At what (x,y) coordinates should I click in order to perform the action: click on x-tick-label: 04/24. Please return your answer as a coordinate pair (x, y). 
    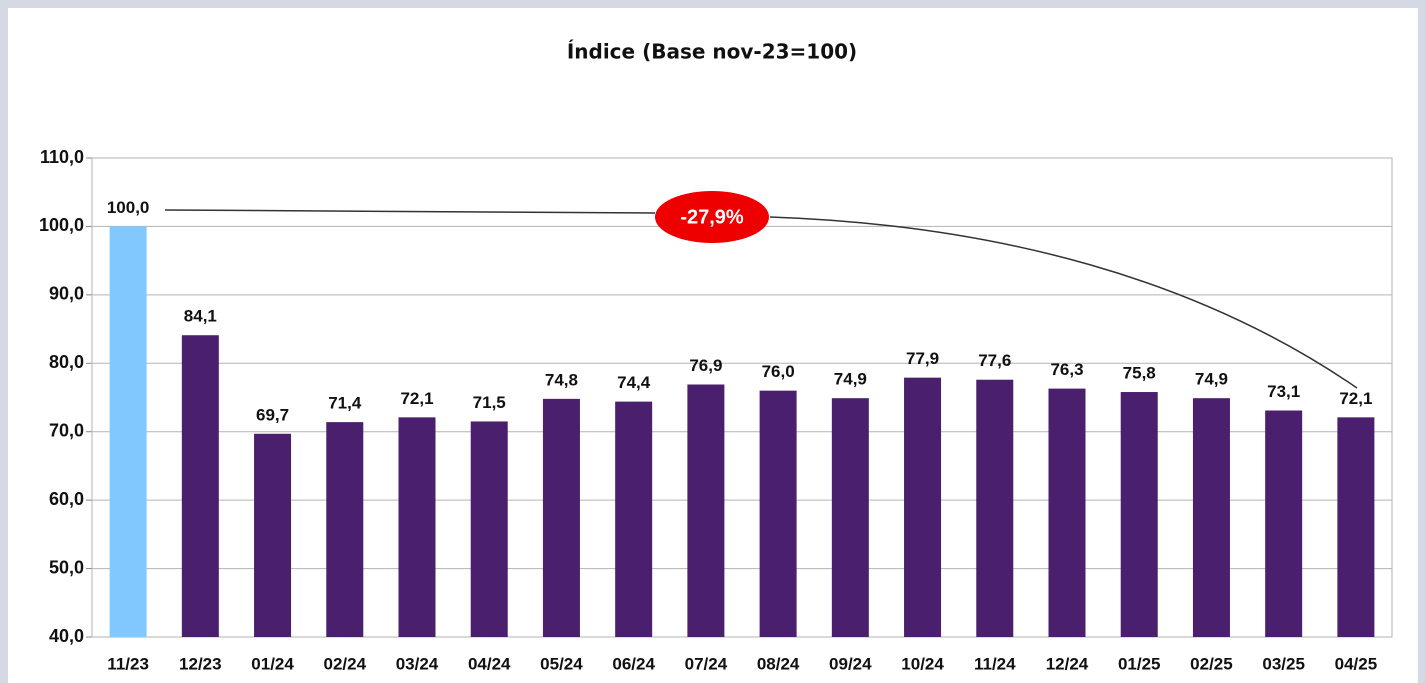
    Looking at the image, I should click on (489, 663).